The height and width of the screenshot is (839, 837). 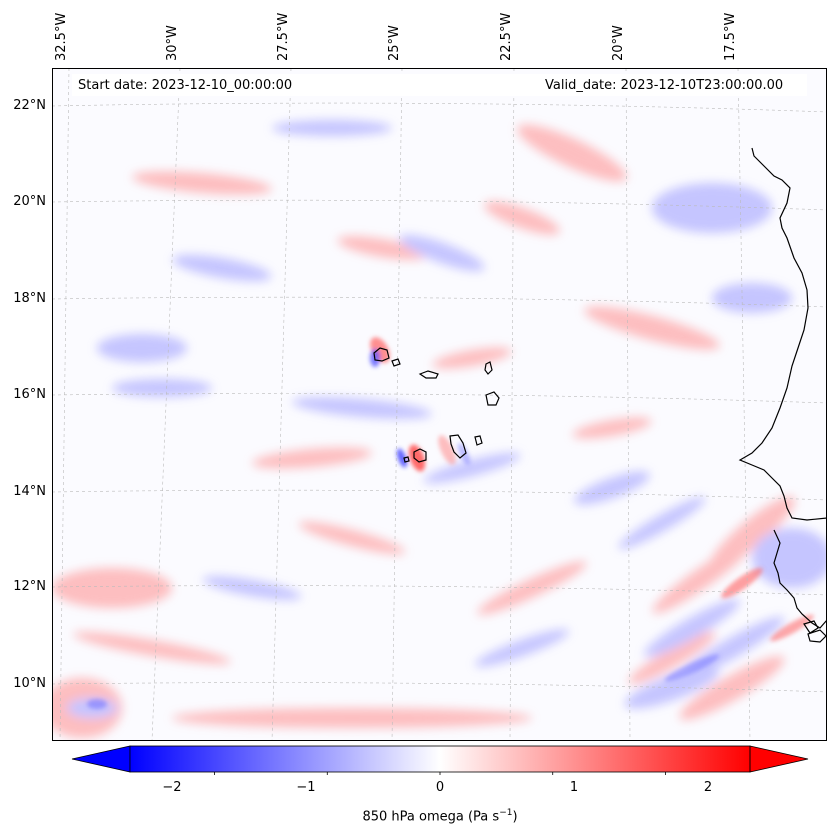 What do you see at coordinates (506, 813) in the screenshot?
I see `colorbar-units-exponent: −1` at bounding box center [506, 813].